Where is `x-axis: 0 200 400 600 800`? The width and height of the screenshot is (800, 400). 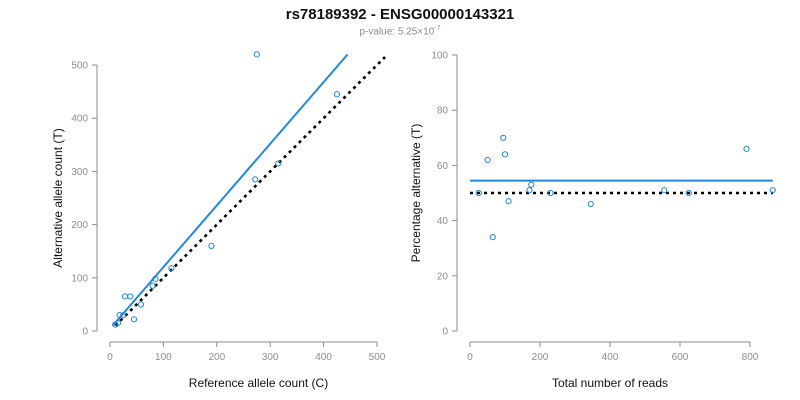 x-axis: 0 200 400 600 800 is located at coordinates (613, 352).